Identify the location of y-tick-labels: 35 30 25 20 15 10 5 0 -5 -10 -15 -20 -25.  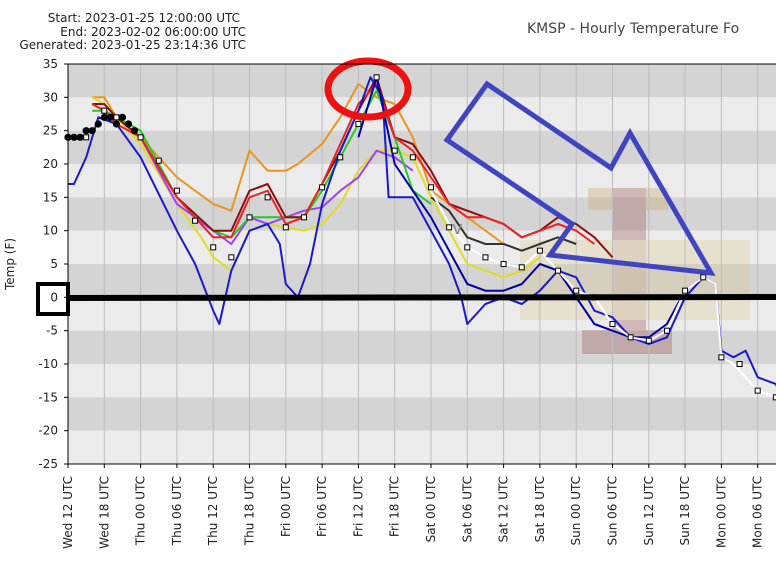
(53, 264).